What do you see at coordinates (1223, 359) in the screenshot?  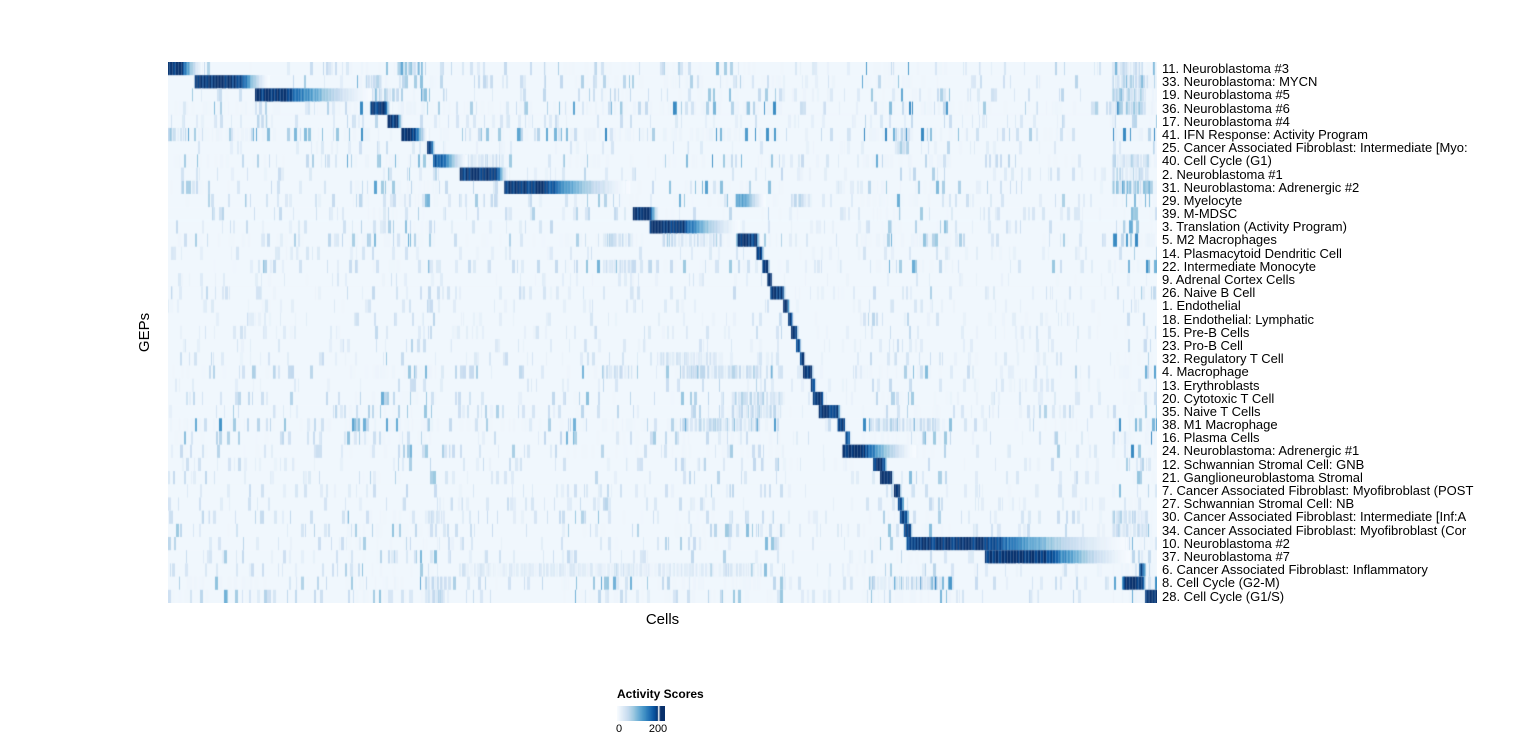 I see `row-label: 32. Regulatory T Cell` at bounding box center [1223, 359].